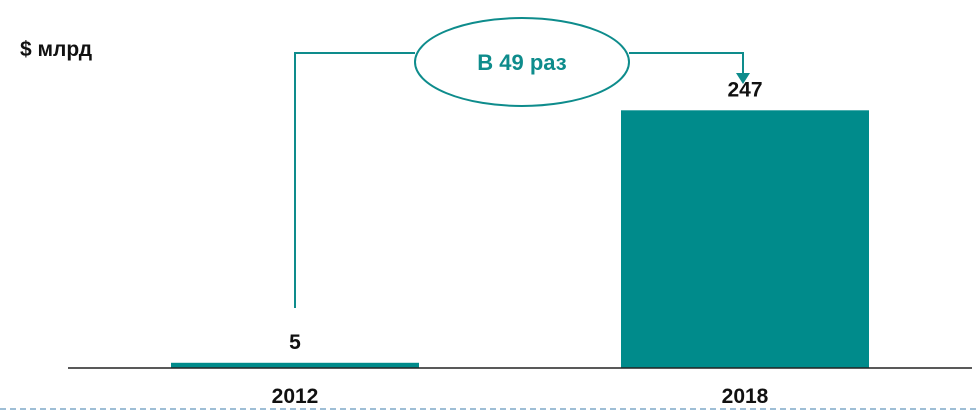 This screenshot has width=978, height=413. I want to click on annotation-ellipse, so click(522, 62).